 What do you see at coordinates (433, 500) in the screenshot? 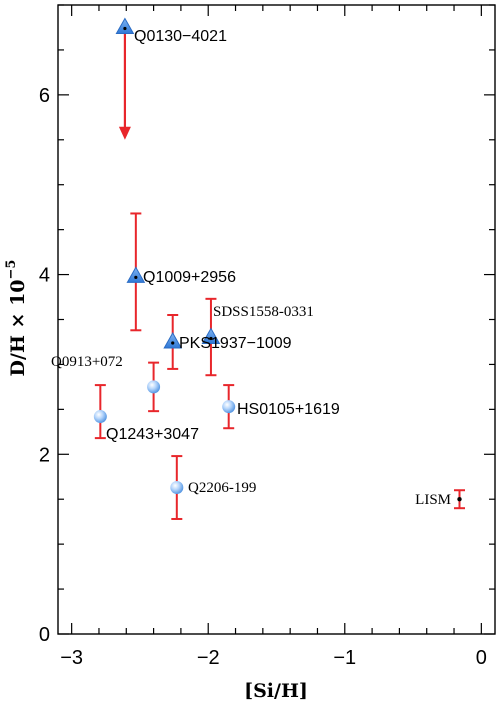
I see `point-label: LISM` at bounding box center [433, 500].